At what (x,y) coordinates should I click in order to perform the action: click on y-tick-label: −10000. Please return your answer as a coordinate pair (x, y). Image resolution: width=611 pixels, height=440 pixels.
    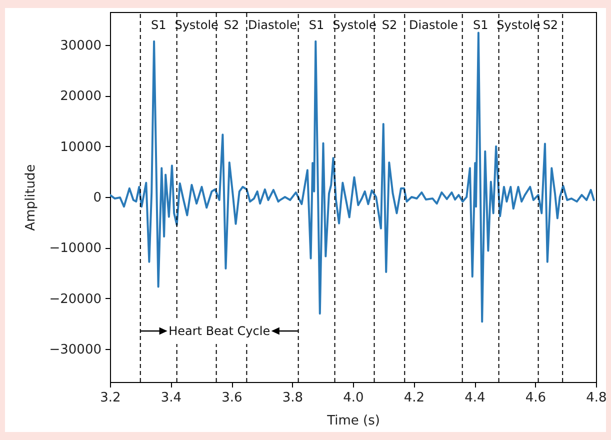
    Looking at the image, I should click on (75, 248).